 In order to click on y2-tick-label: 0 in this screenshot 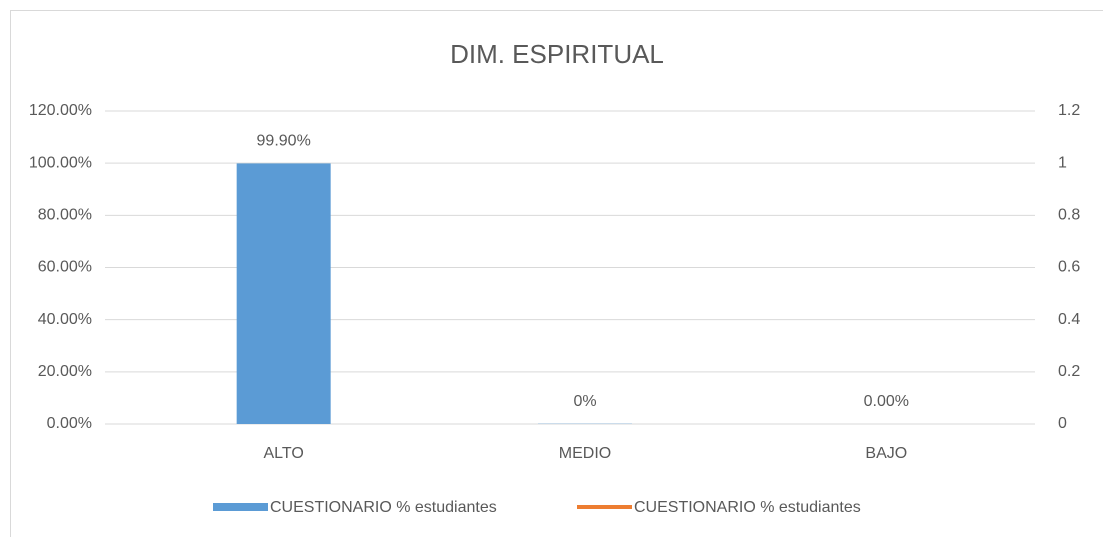, I will do `click(1062, 423)`.